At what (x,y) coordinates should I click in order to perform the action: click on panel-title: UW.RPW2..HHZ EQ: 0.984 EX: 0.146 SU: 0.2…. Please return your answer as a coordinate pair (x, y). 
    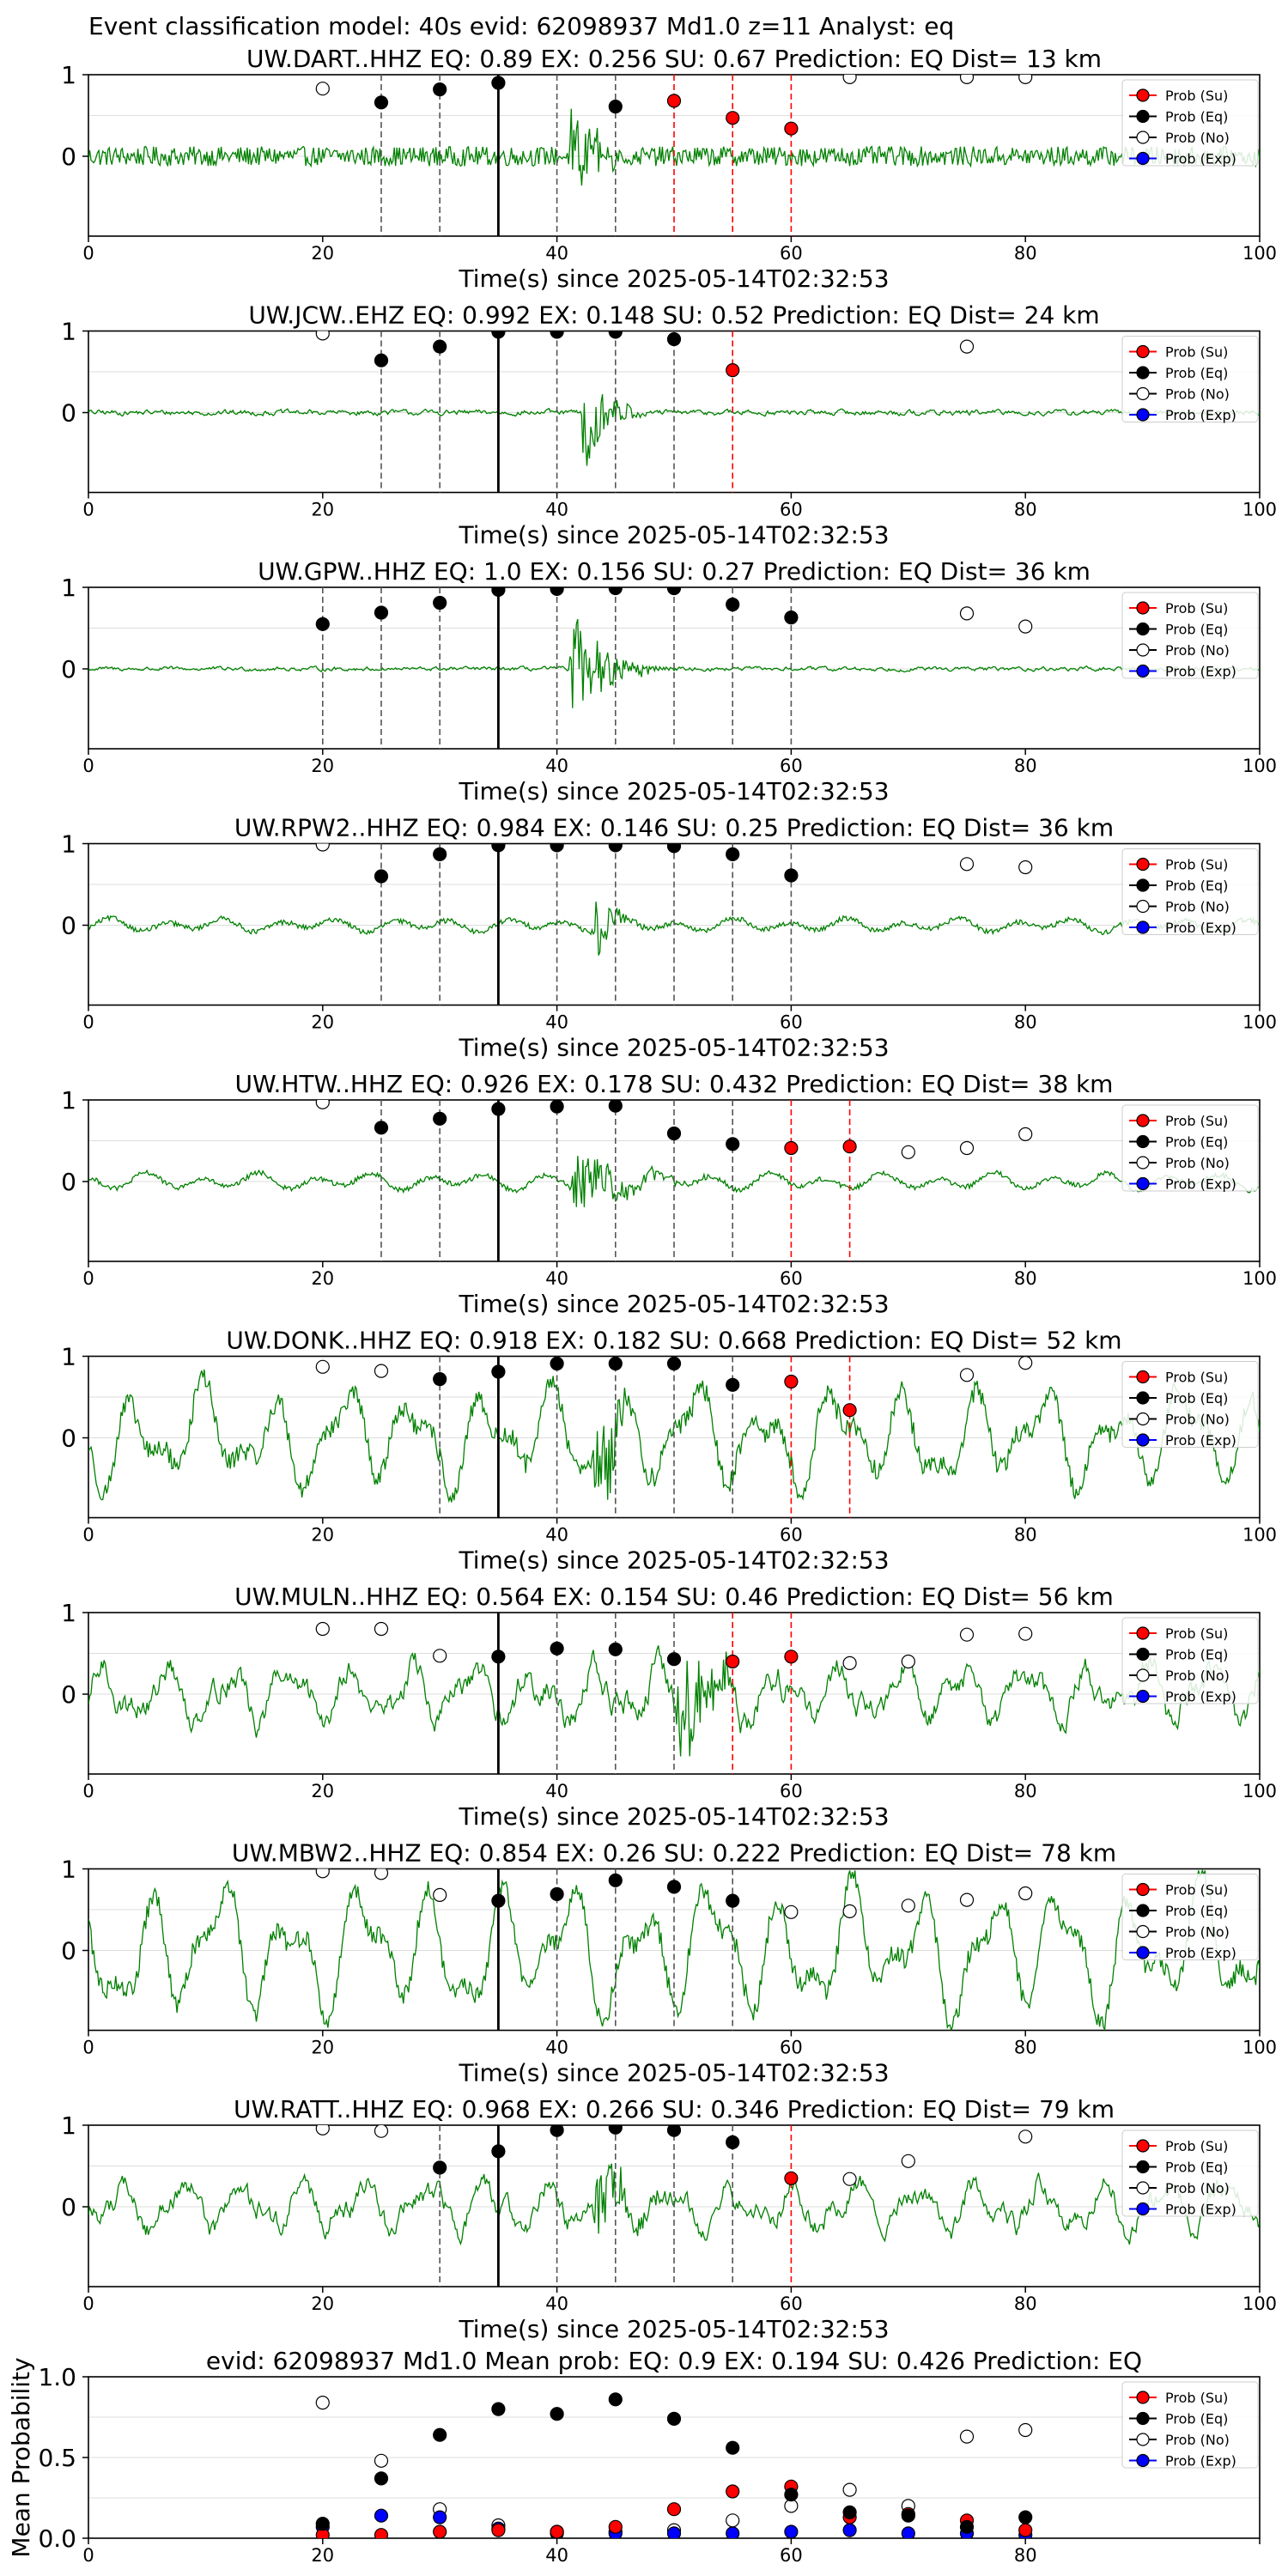
    Looking at the image, I should click on (674, 828).